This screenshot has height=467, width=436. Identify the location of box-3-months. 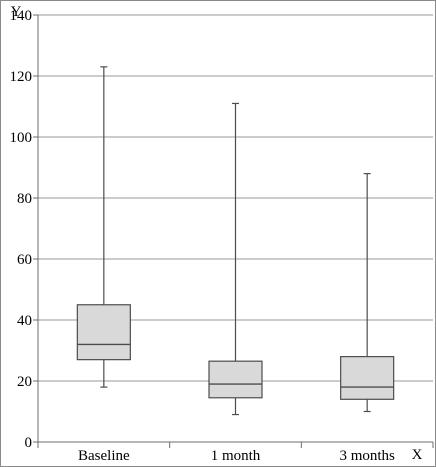
(367, 293).